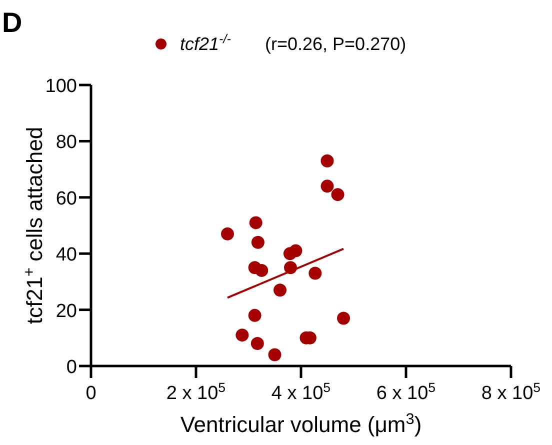 This screenshot has width=552, height=445. I want to click on x-tick-label: 4 x 10$^{5}$, so click(301, 392).